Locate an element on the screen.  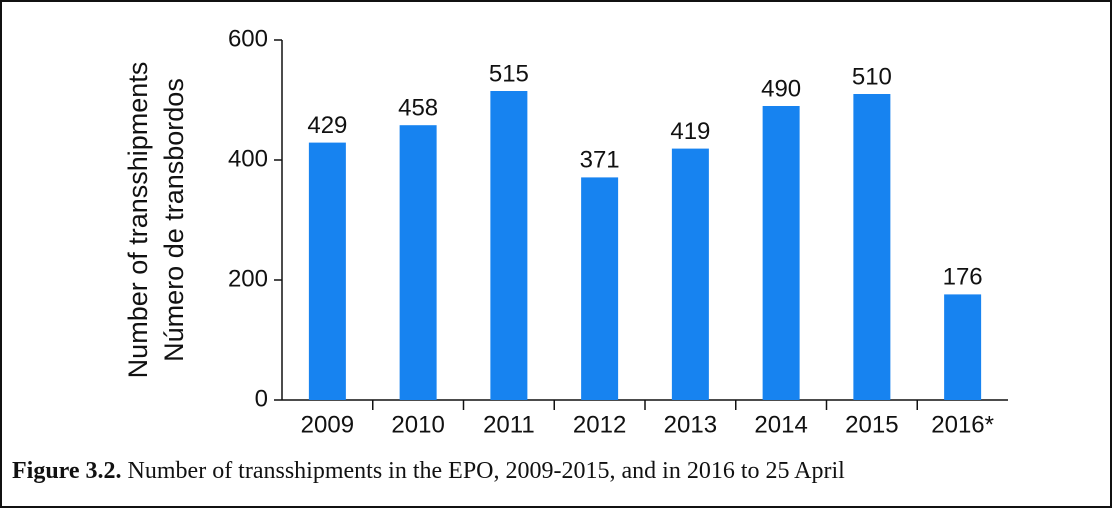
x-tick-label: 2013 is located at coordinates (690, 424).